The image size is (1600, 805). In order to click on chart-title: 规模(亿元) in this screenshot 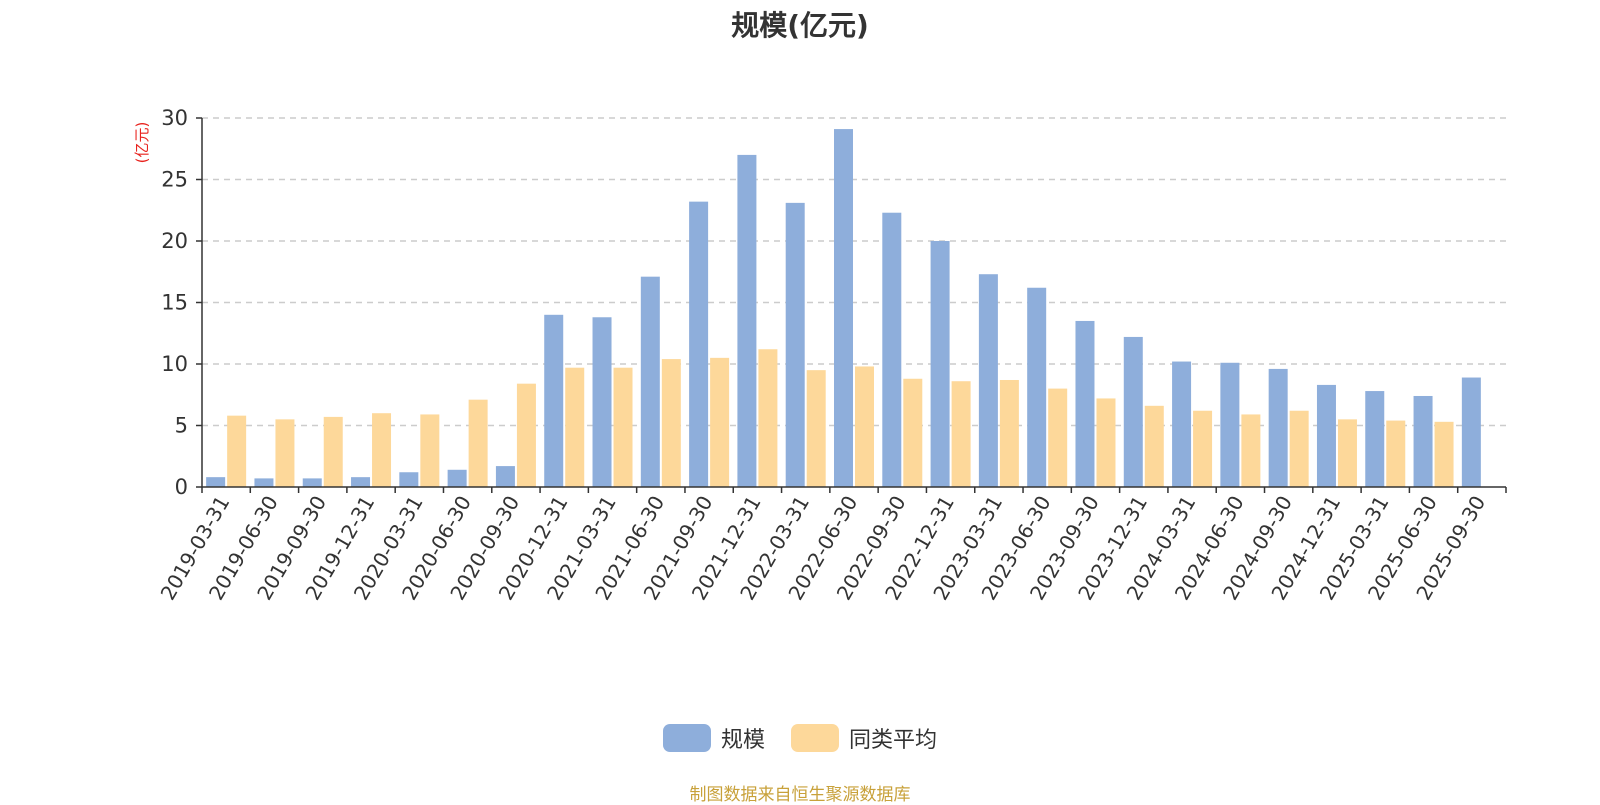, I will do `click(800, 25)`.